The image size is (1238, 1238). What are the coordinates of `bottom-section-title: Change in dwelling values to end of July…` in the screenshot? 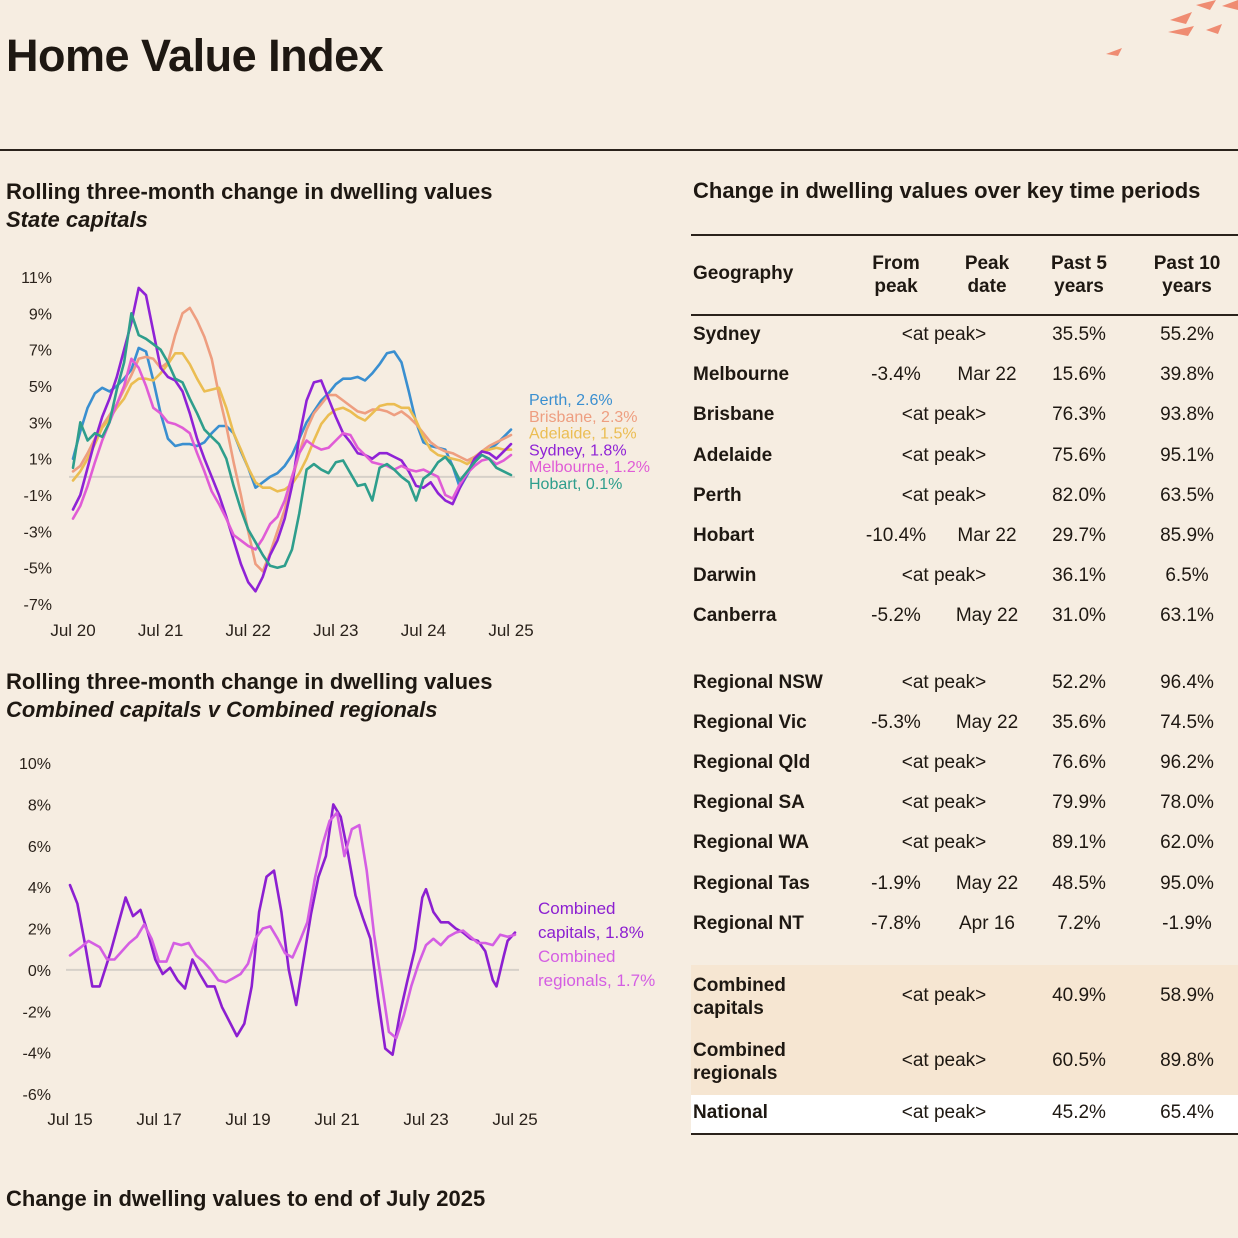 It's located at (246, 1198).